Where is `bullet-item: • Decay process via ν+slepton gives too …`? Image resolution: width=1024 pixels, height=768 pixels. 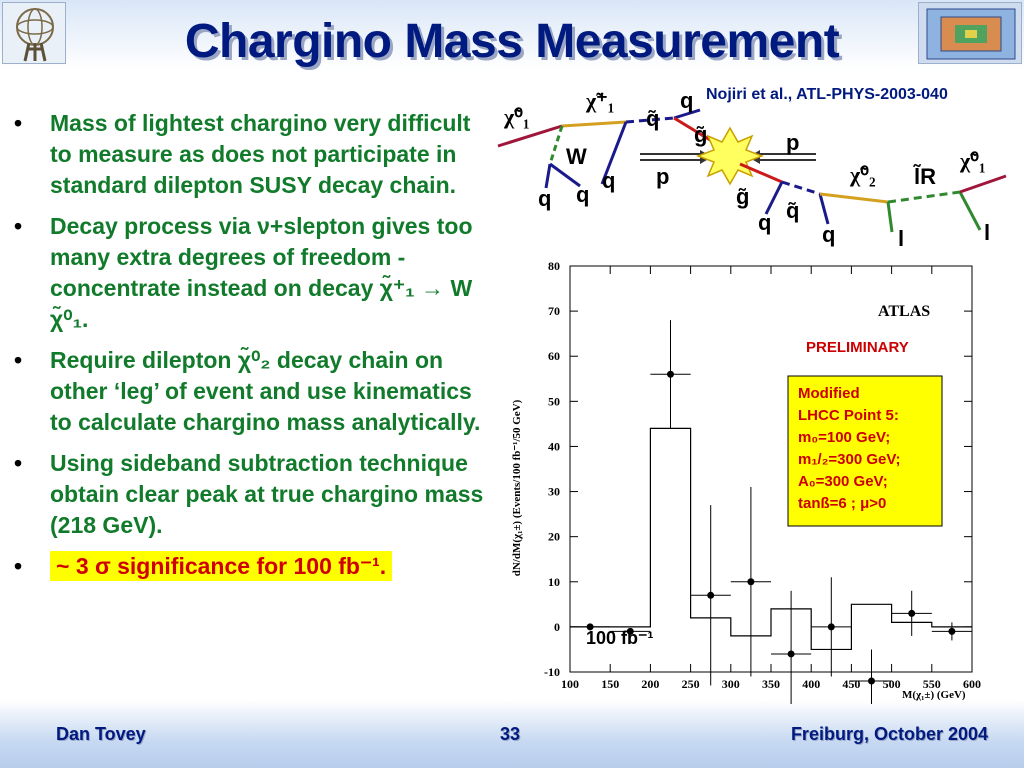 bullet-item: • Decay process via ν+slepton gives too … is located at coordinates (249, 273).